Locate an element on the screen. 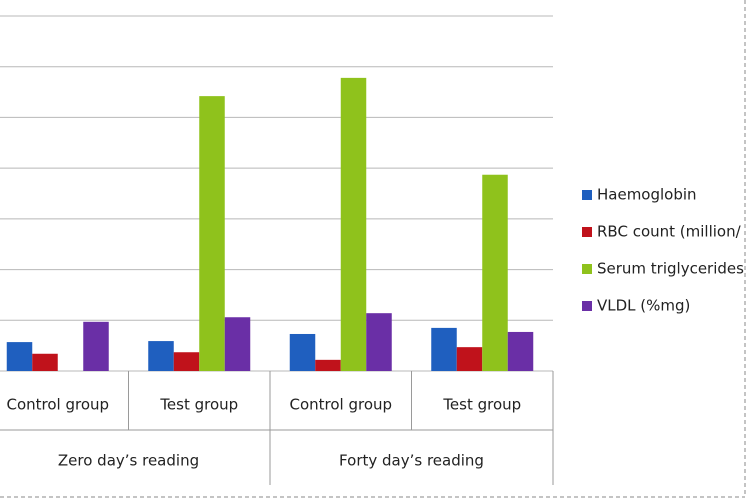 The image size is (750, 499). legend-label: VLDL (%mg) is located at coordinates (643, 306).